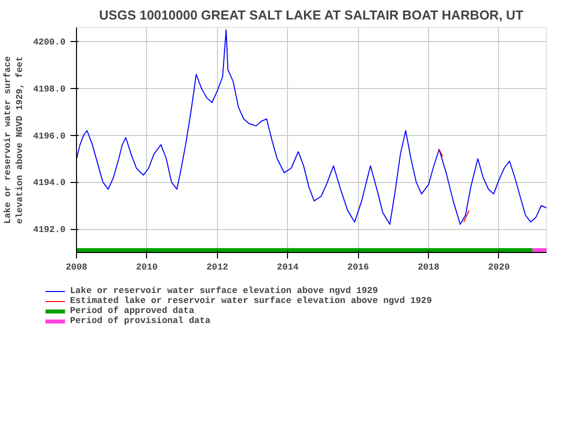 The width and height of the screenshot is (581, 433). I want to click on y-tick-label: 4200.0, so click(49, 43).